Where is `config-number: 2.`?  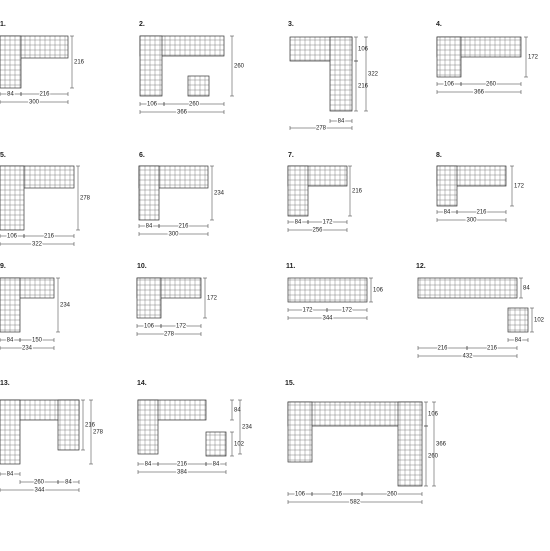 config-number: 2. is located at coordinates (142, 24).